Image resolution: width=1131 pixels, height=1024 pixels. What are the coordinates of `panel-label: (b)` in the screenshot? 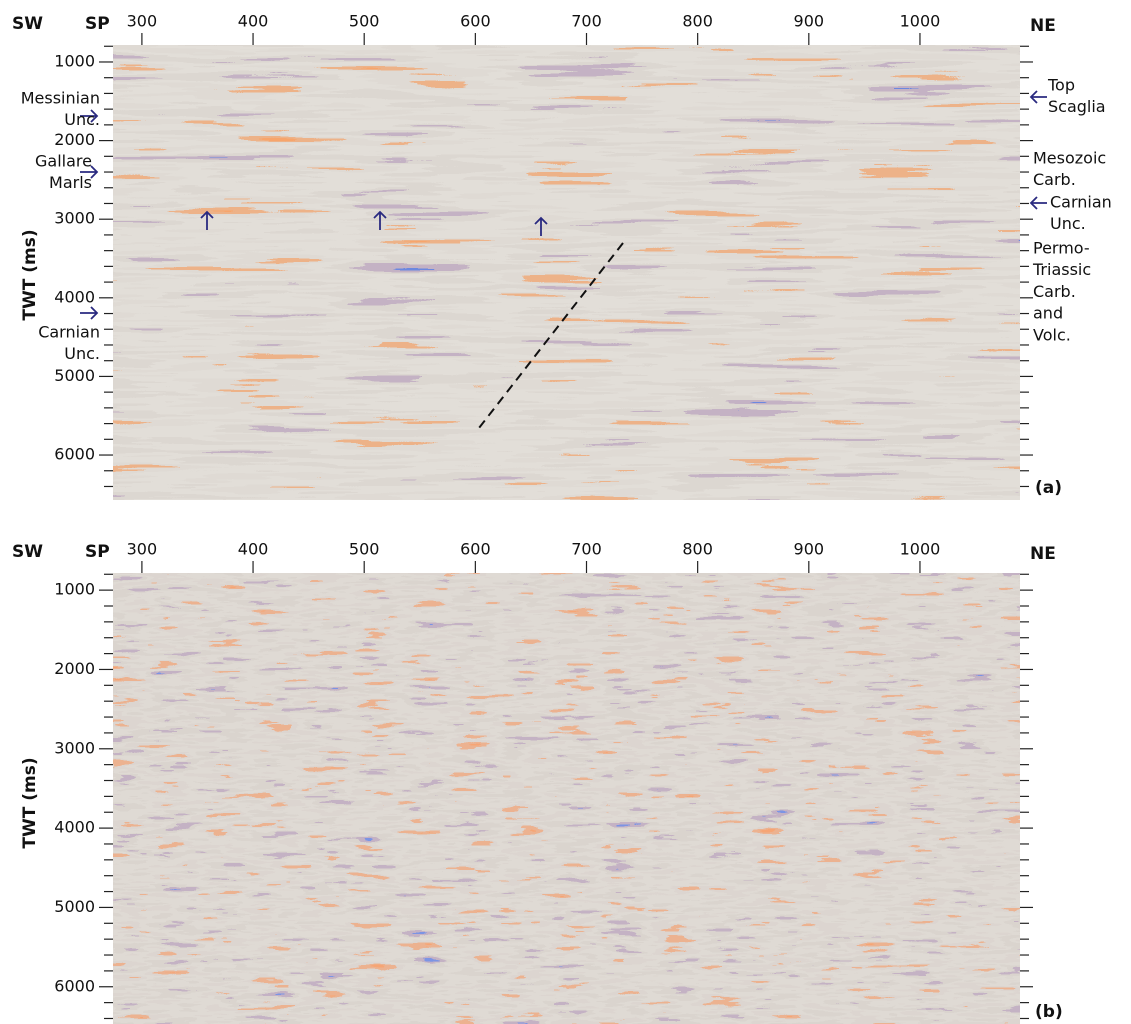 It's located at (1049, 1012).